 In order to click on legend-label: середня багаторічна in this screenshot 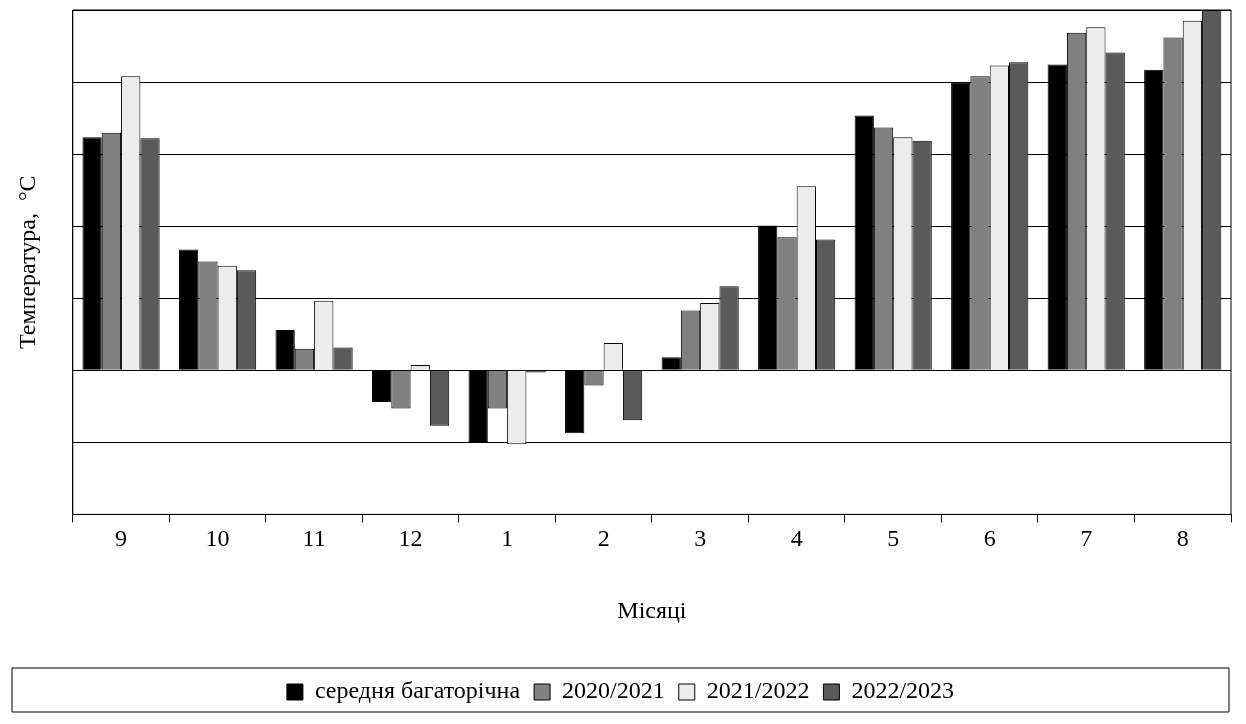, I will do `click(417, 690)`.